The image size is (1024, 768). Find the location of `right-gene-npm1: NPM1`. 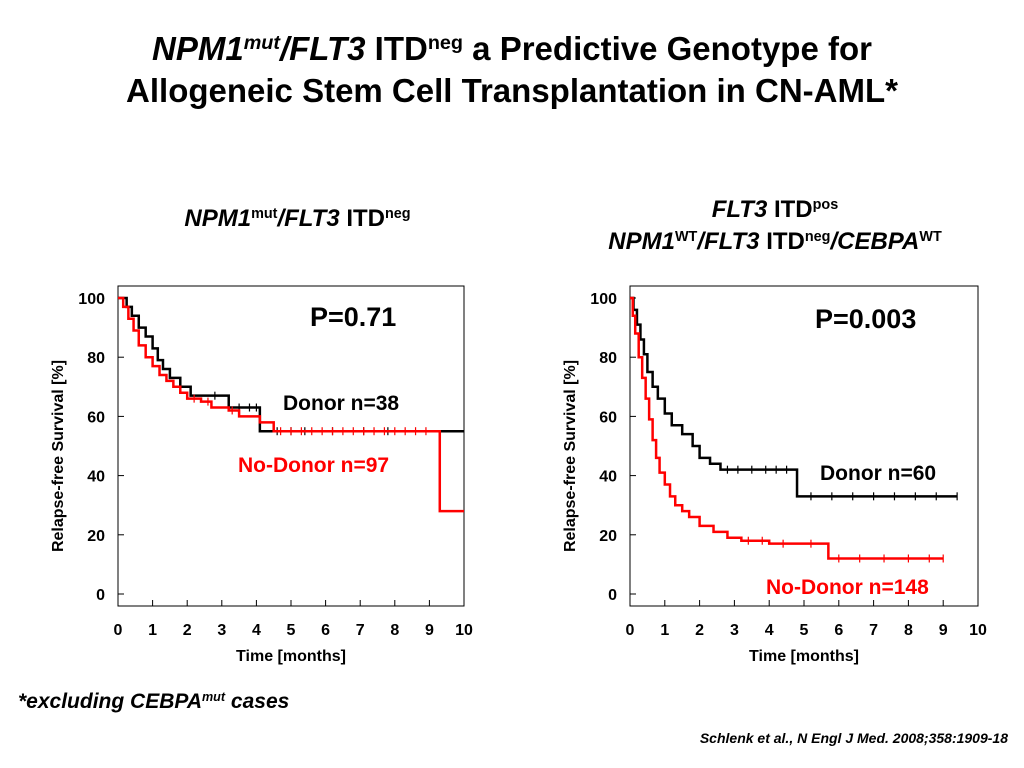

right-gene-npm1: NPM1 is located at coordinates (641, 241).